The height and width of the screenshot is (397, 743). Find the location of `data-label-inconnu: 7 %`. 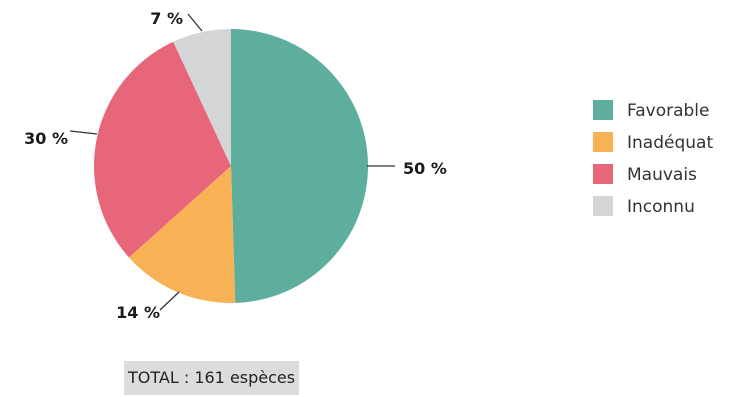

data-label-inconnu: 7 % is located at coordinates (166, 18).